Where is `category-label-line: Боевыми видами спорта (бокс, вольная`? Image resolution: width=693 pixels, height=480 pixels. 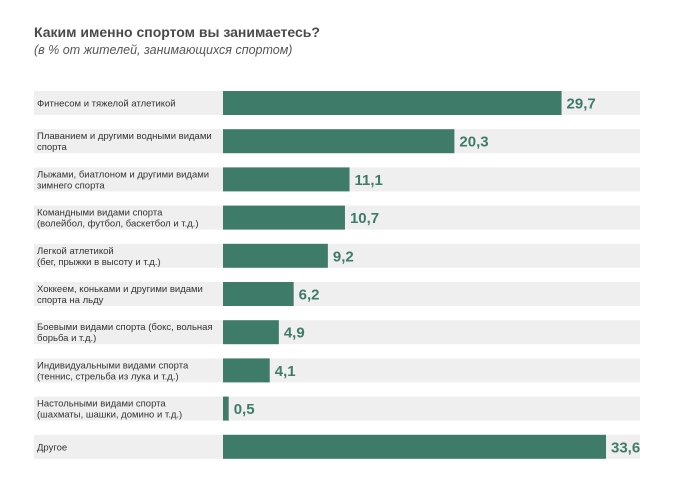
category-label-line: Боевыми видами спорта (бокс, вольная is located at coordinates (125, 327).